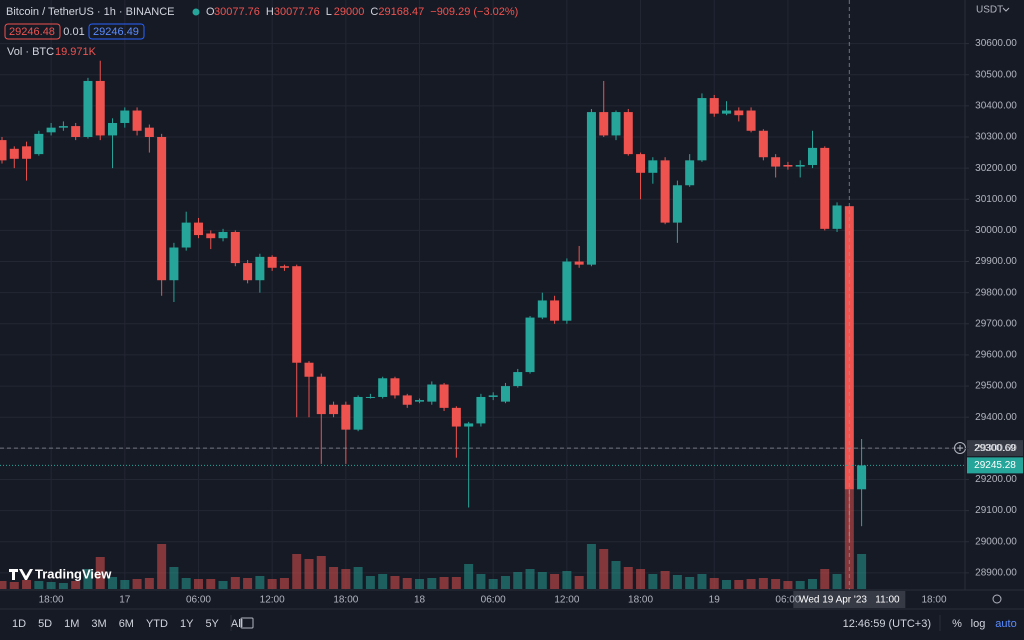 Image resolution: width=1024 pixels, height=640 pixels. I want to click on period-button: 5Y, so click(212, 624).